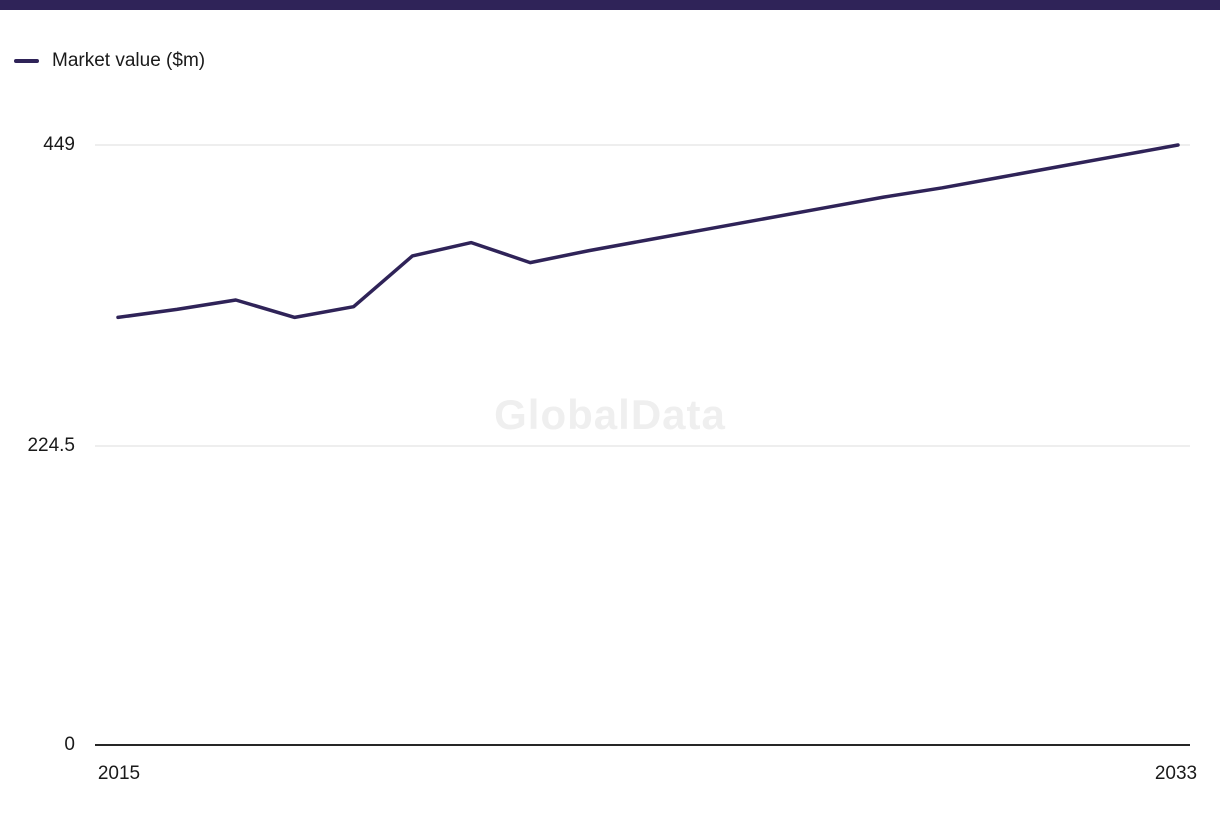 The height and width of the screenshot is (836, 1220). What do you see at coordinates (26, 61) in the screenshot?
I see `legend-line-marker` at bounding box center [26, 61].